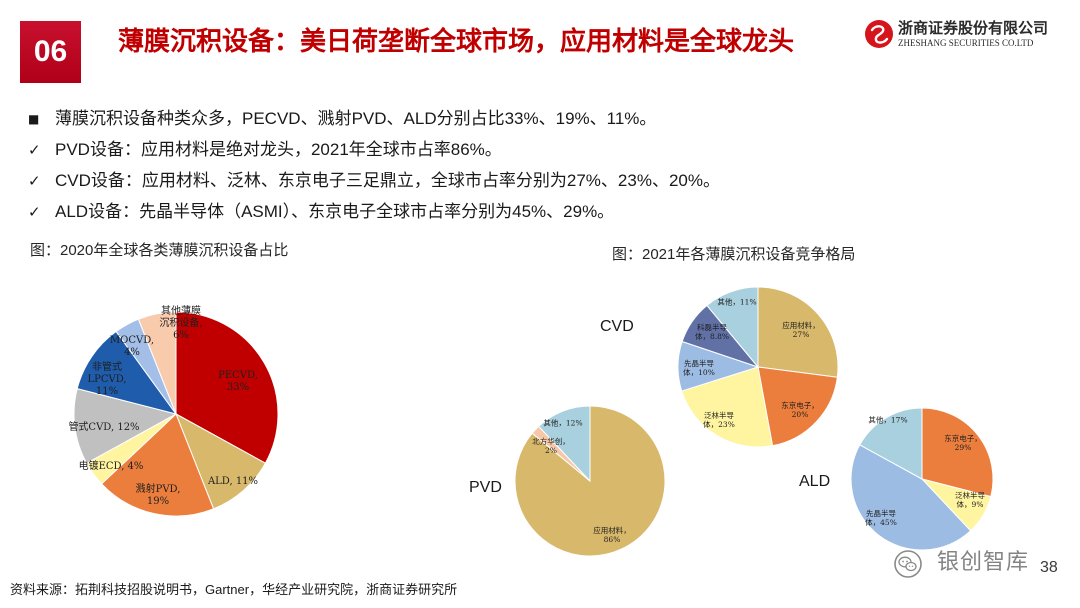  Describe the element at coordinates (801, 330) in the screenshot. I see `cvd-pie-label: 应用材料，27%` at that location.